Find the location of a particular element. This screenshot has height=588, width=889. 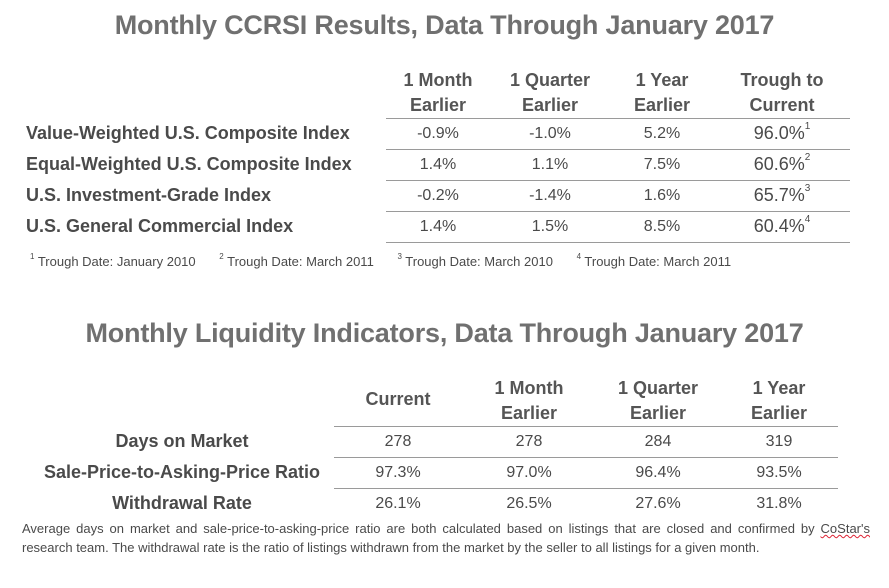

cell-1y: 1.6% is located at coordinates (662, 195).